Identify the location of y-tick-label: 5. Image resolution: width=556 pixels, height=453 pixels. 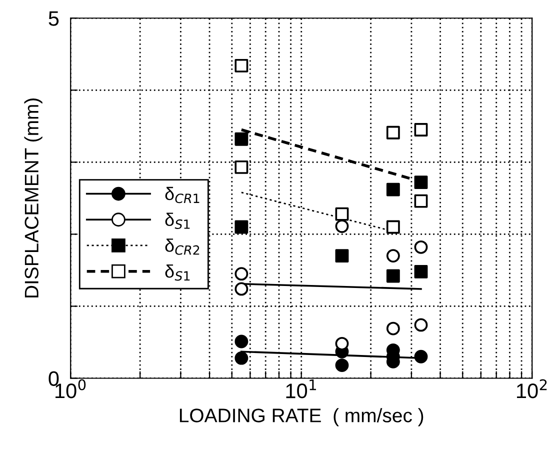
(53, 18).